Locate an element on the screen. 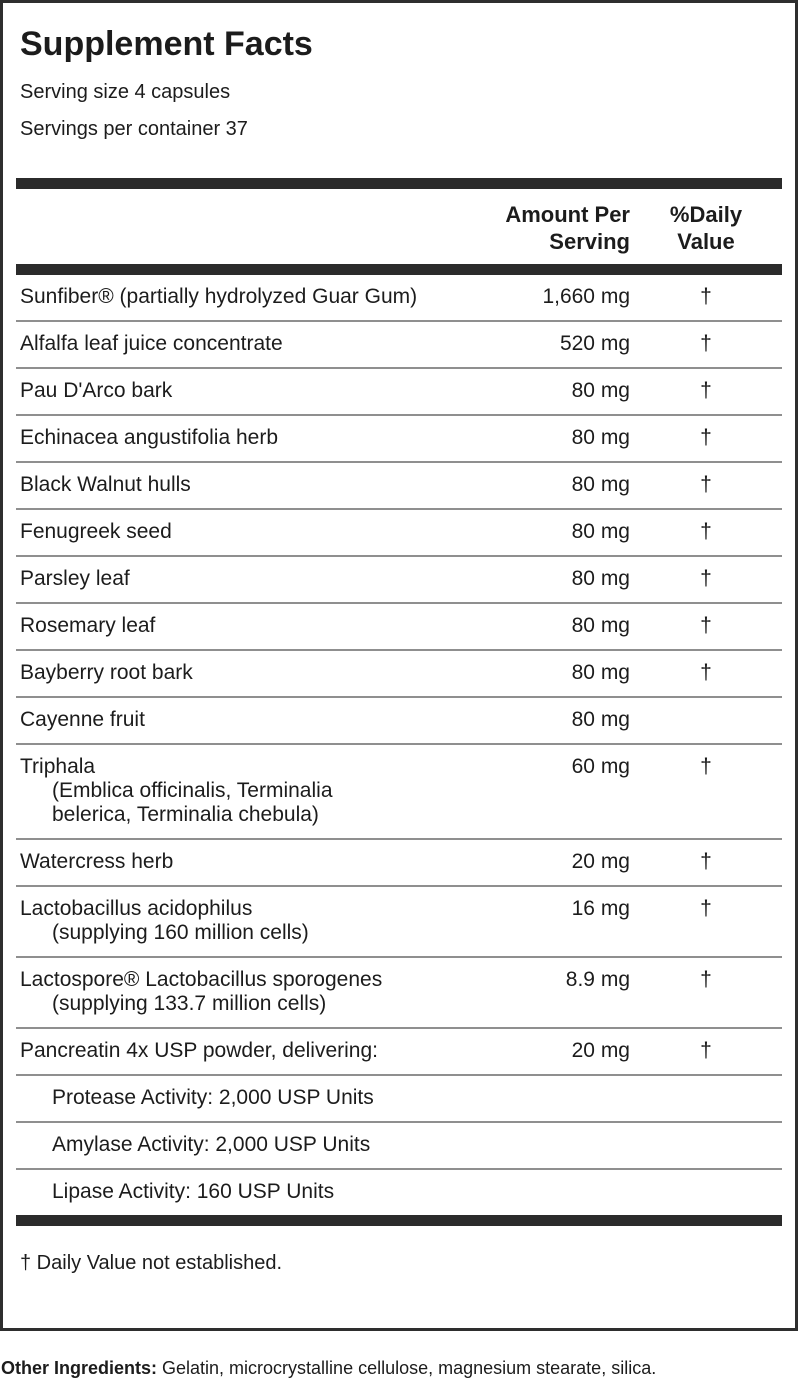 The height and width of the screenshot is (1396, 800). ingredient-row: Echinacea angustifolia herb 80 mg † is located at coordinates (399, 437).